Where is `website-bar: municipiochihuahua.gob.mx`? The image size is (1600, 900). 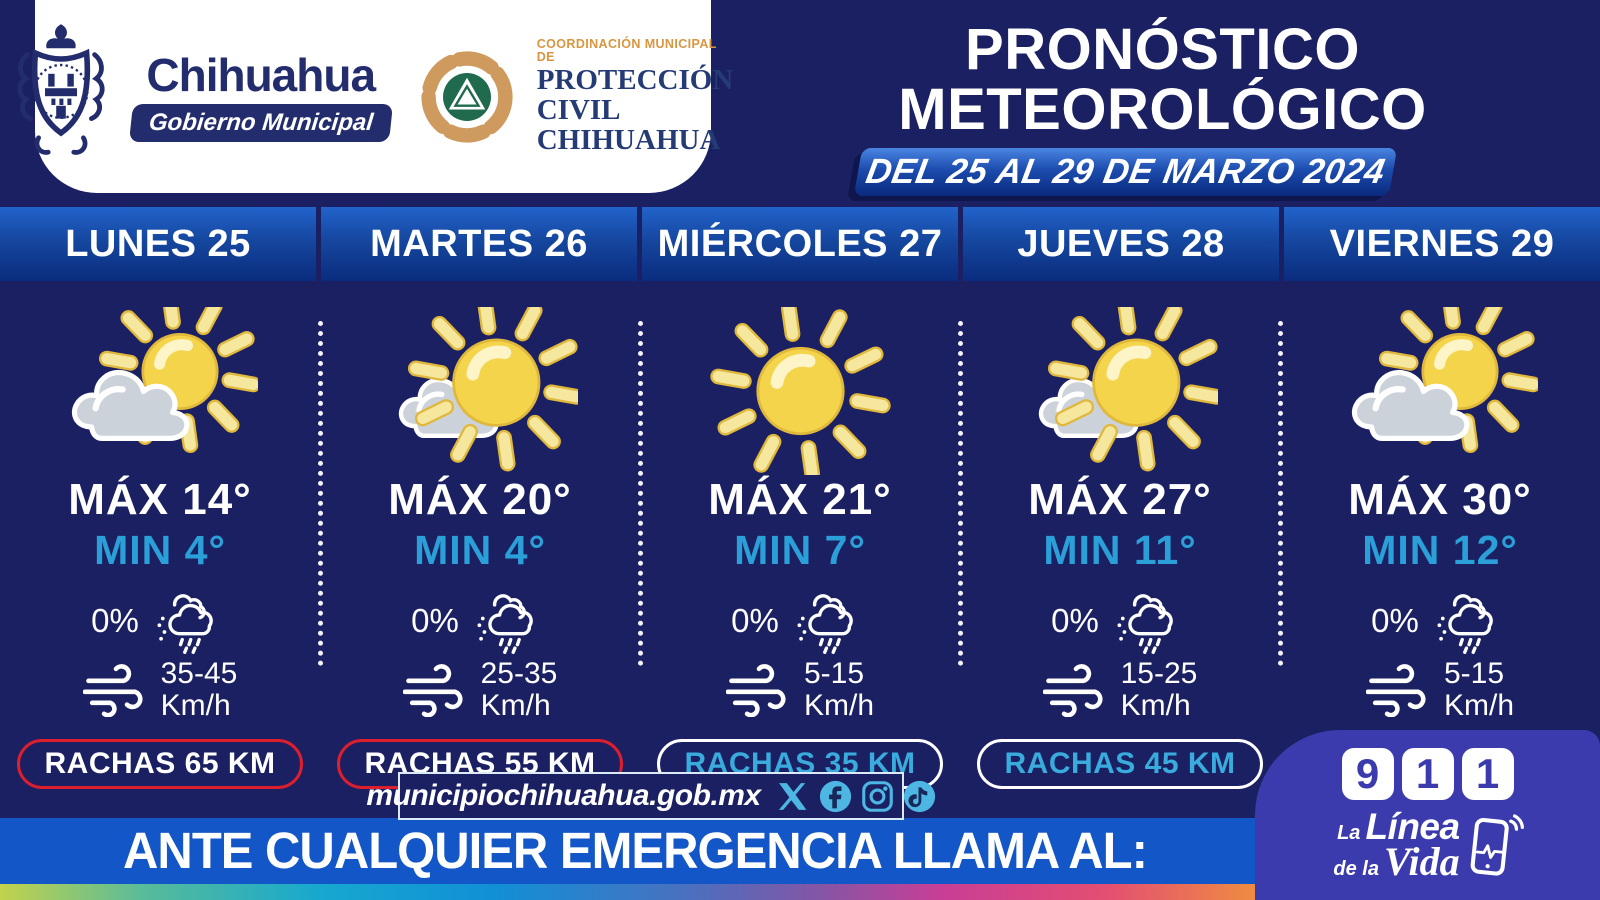
website-bar: municipiochihuahua.gob.mx is located at coordinates (650, 796).